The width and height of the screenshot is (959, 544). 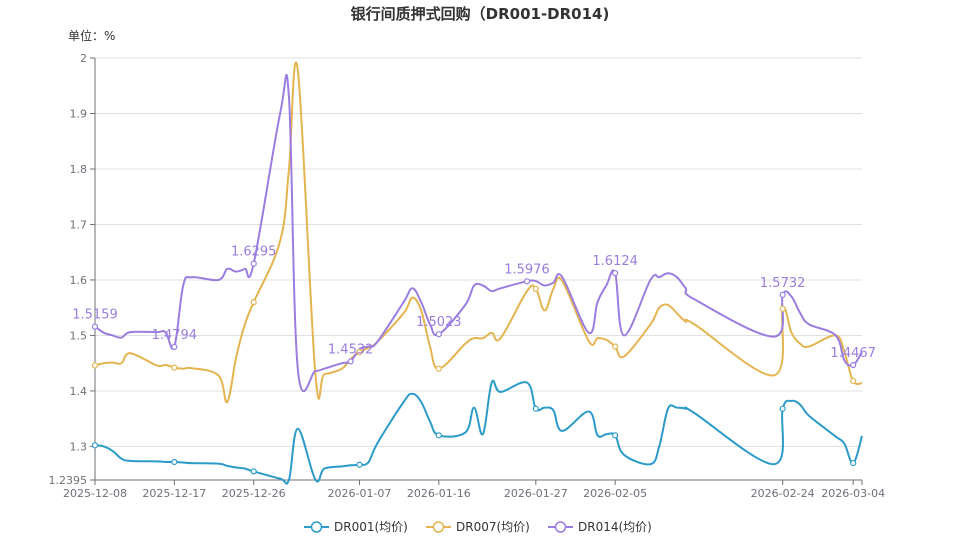 What do you see at coordinates (79, 224) in the screenshot?
I see `y-tick-label: 1.7` at bounding box center [79, 224].